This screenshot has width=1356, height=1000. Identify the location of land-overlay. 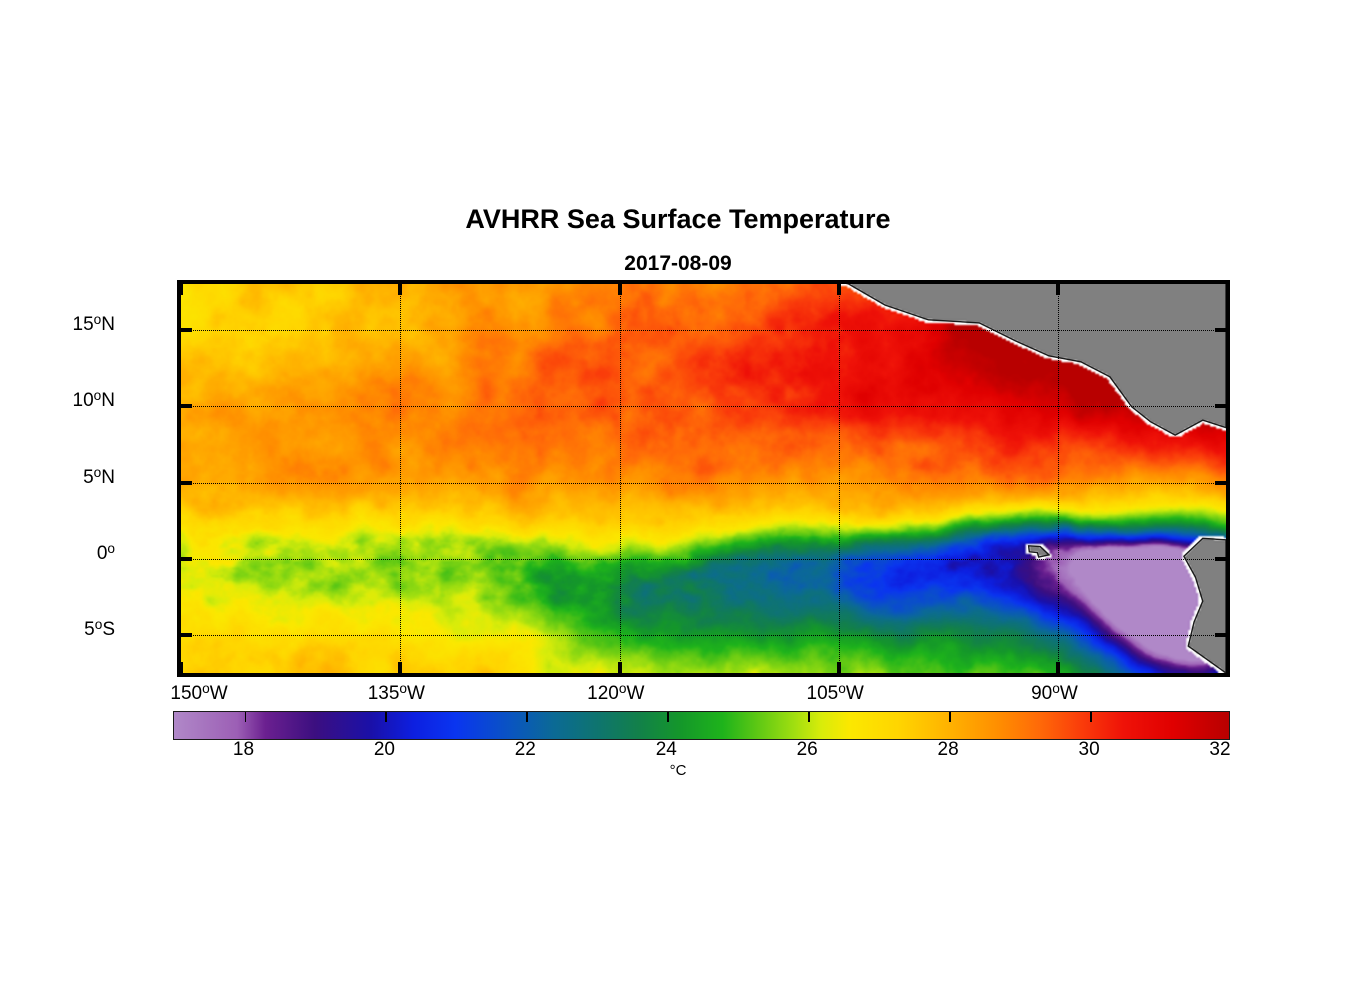
(1035, 478).